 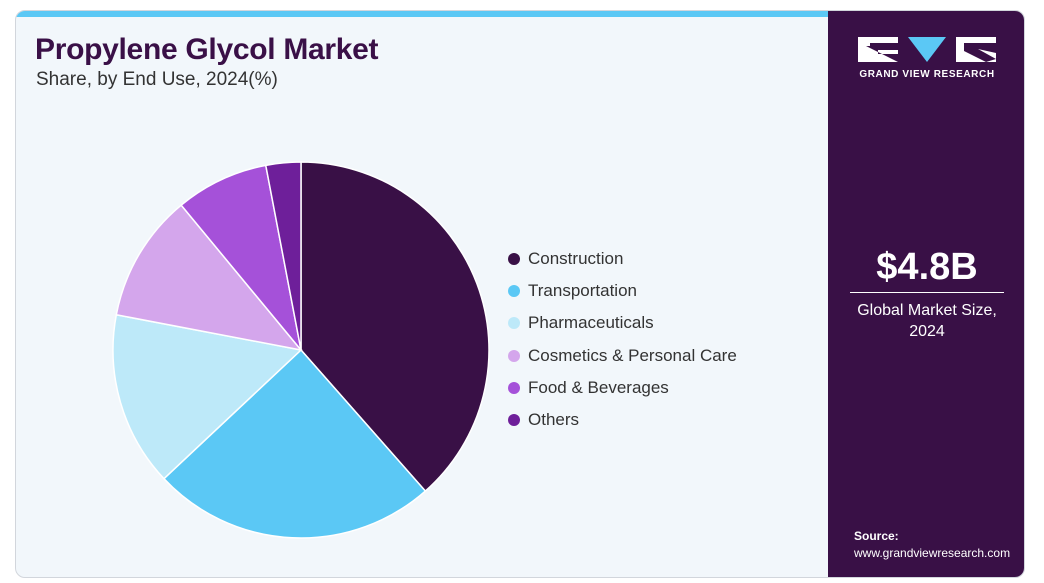 I want to click on pie-slice-transportation, so click(x=294, y=443).